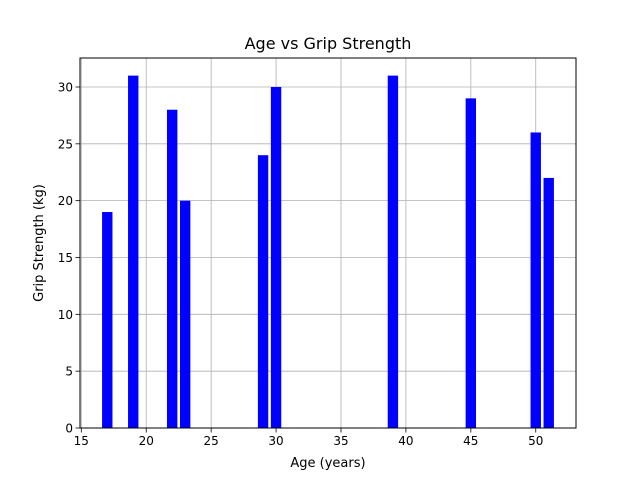  Describe the element at coordinates (65, 87) in the screenshot. I see `y-tick-label: 30` at that location.